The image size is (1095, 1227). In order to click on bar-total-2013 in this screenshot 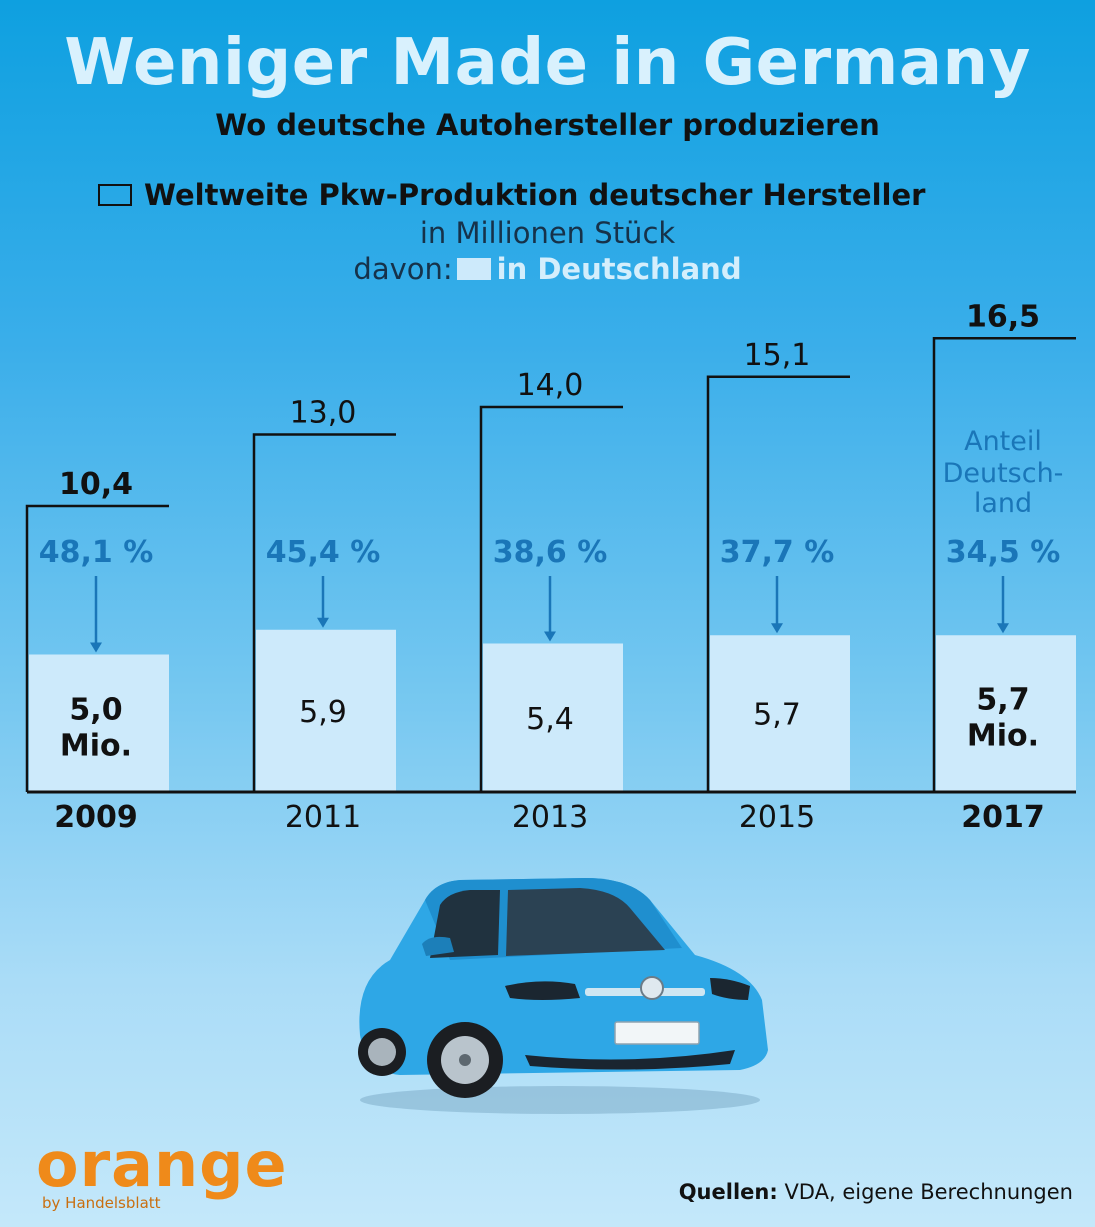, I will do `click(551, 598)`.